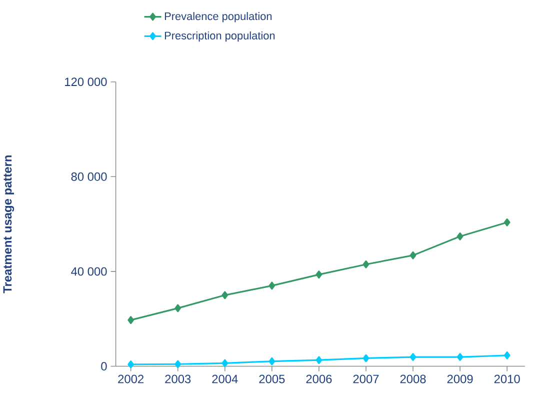 The image size is (542, 400). I want to click on x-tick-label: 2007, so click(366, 379).